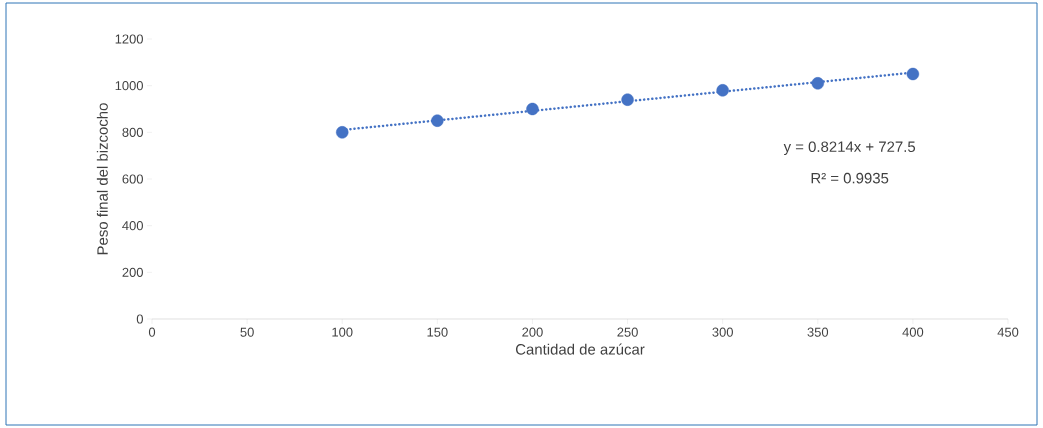 This screenshot has width=1043, height=428. Describe the element at coordinates (247, 332) in the screenshot. I see `x-tick-label: 50` at that location.